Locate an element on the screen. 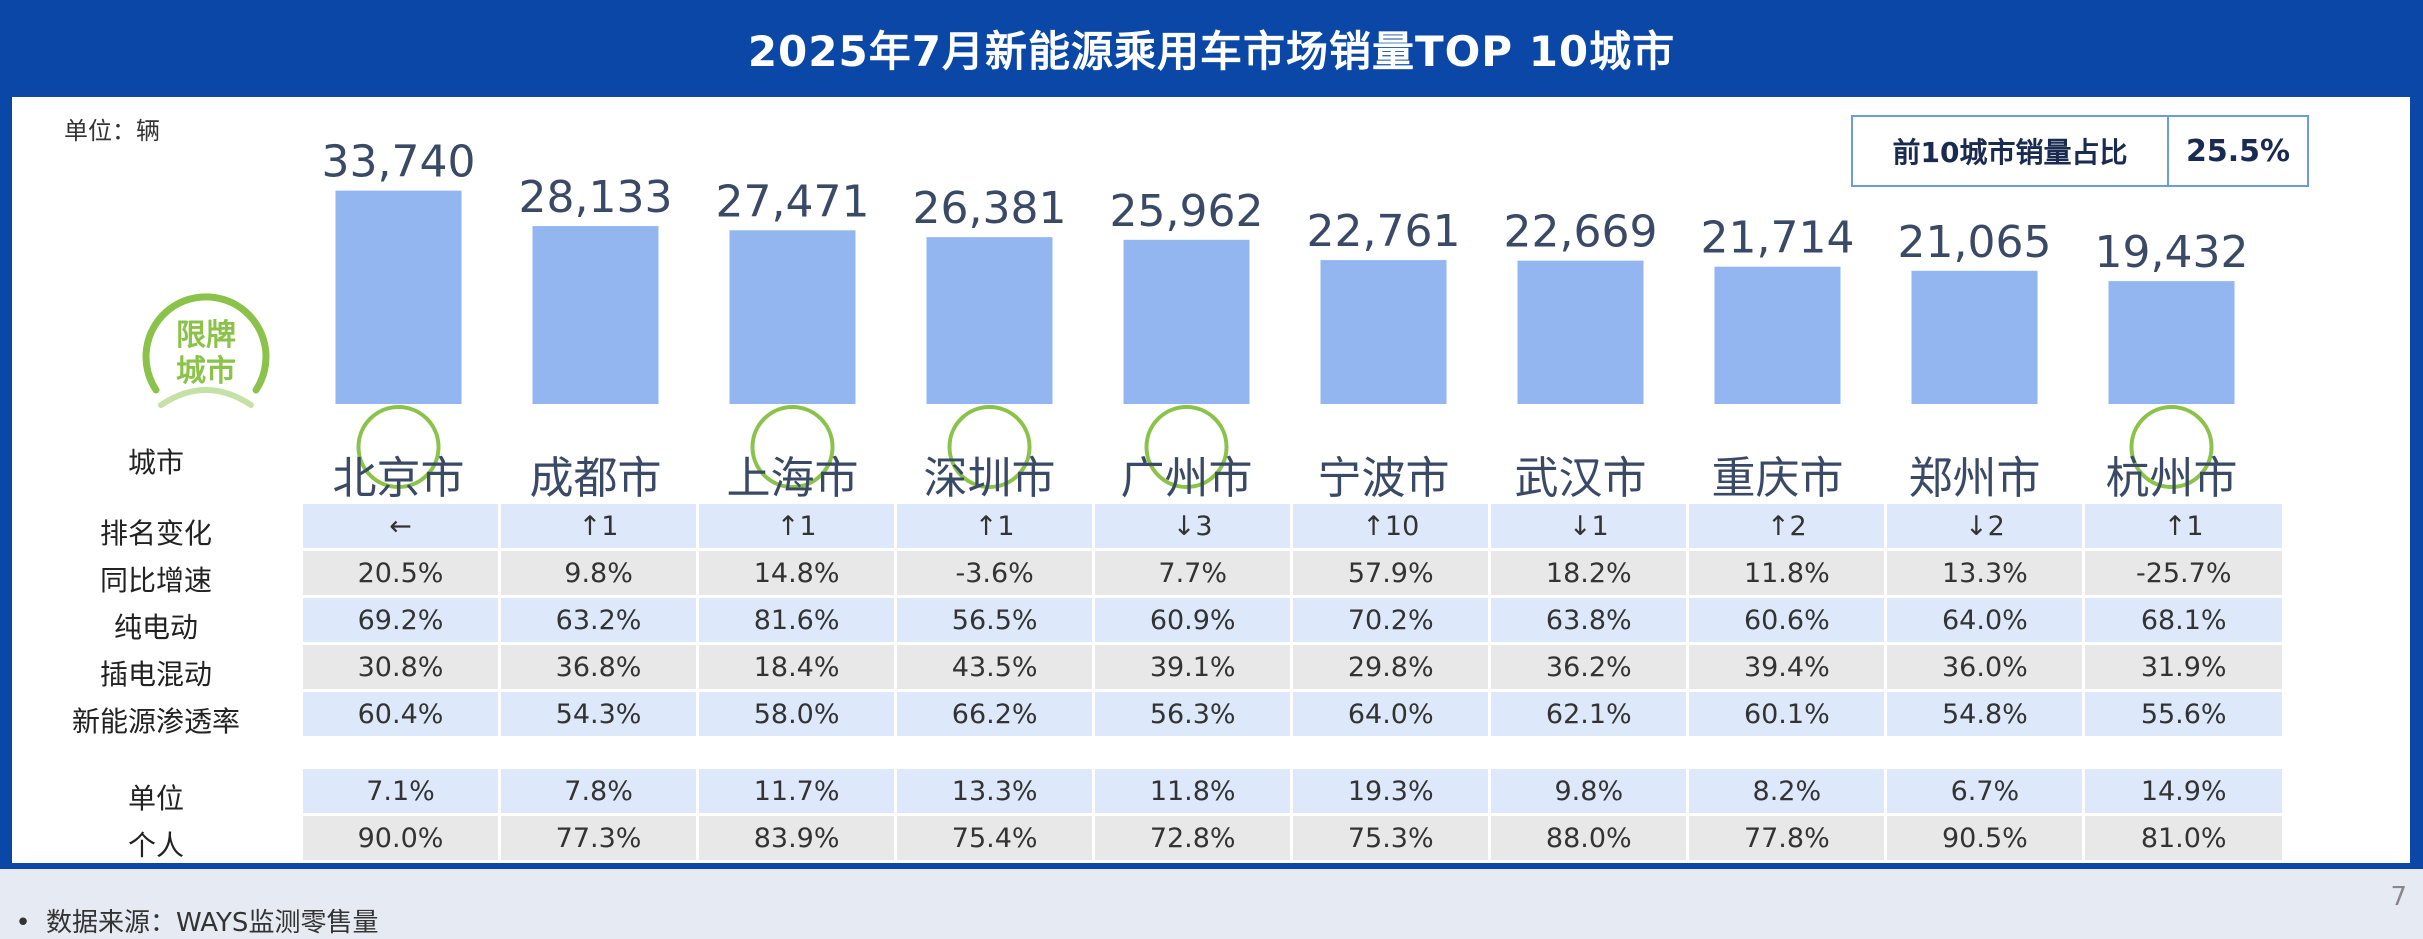  table-row: ← ↑1 ↑1 ↑1 ↓3 ↑10 ↓1 ↑2 ↓2 ↑1 is located at coordinates (1290, 527).